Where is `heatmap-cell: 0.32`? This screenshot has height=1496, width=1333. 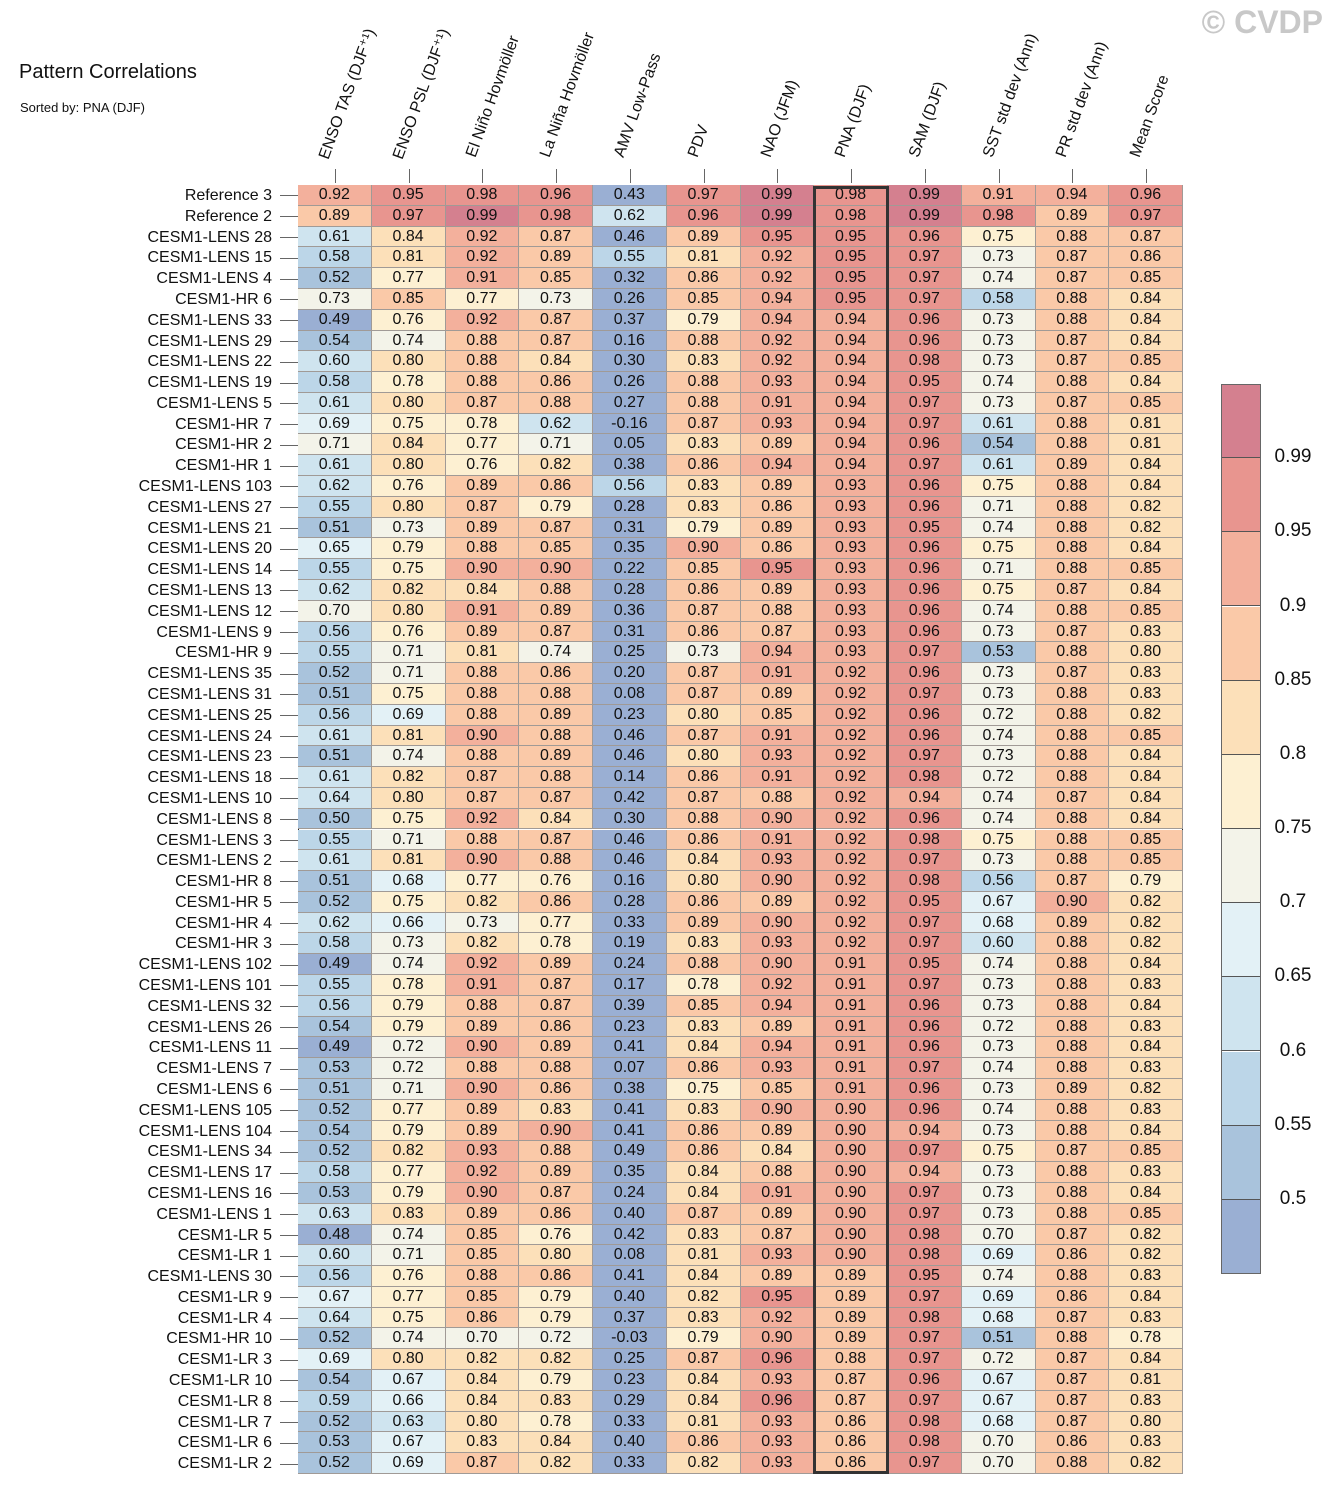 heatmap-cell: 0.32 is located at coordinates (630, 278).